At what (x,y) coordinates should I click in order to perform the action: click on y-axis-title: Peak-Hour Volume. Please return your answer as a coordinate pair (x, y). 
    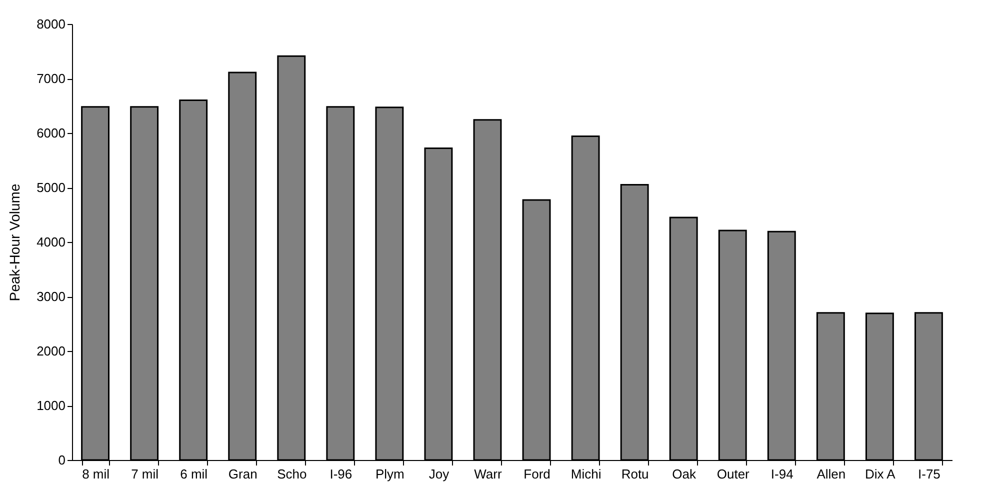
    Looking at the image, I should click on (14, 243).